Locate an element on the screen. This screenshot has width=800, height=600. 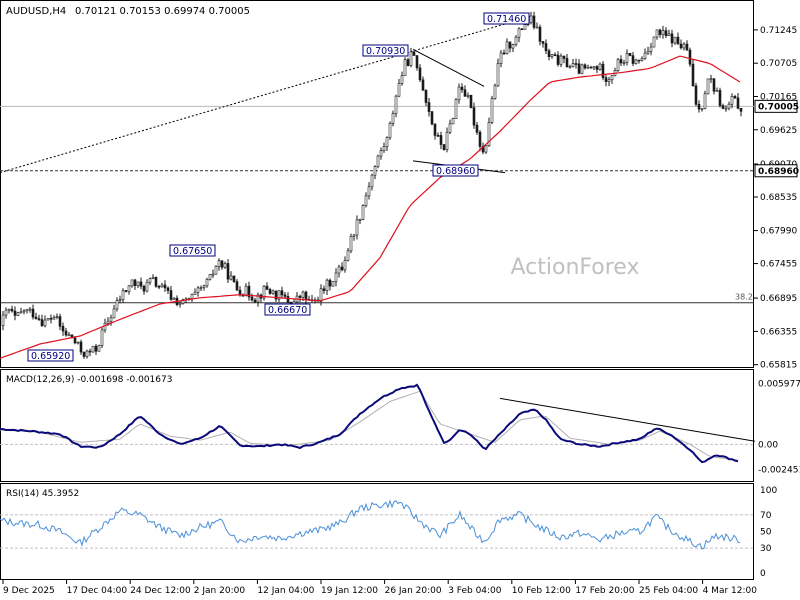
rsi-tick-label: 50 is located at coordinates (766, 533).